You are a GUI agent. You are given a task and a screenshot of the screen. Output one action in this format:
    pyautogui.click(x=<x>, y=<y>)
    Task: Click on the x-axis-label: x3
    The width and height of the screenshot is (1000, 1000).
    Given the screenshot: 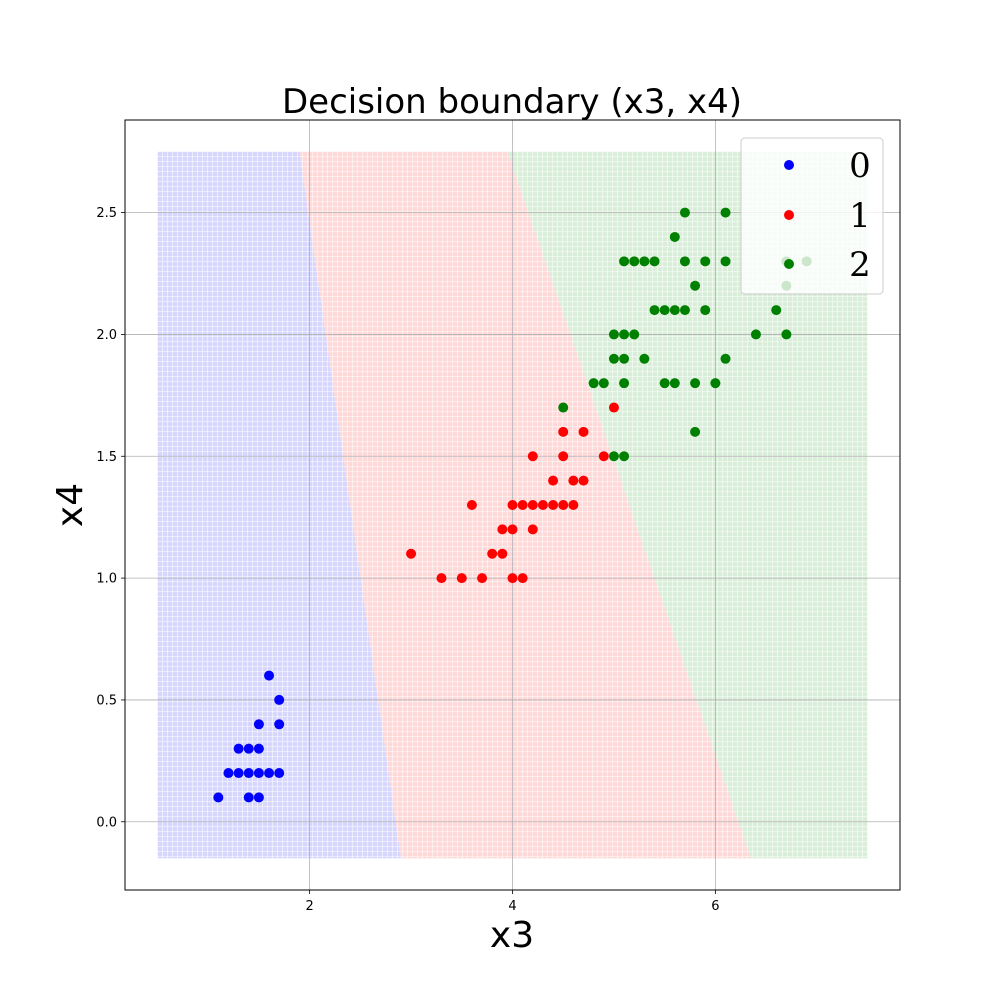 What is the action you would take?
    pyautogui.click(x=512, y=935)
    